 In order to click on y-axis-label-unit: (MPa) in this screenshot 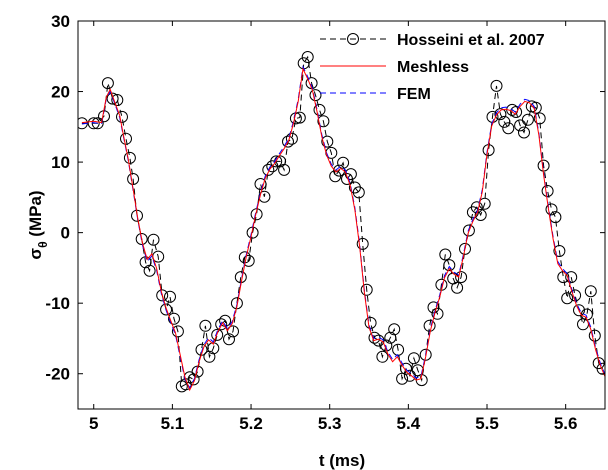, I will do `click(35, 215)`.